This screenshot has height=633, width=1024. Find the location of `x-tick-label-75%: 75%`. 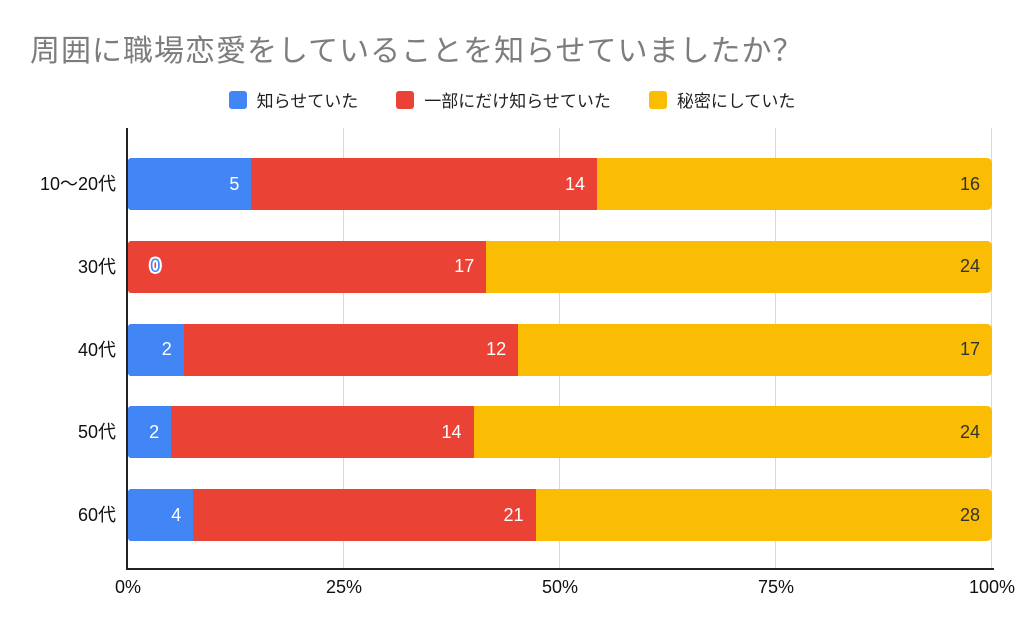

x-tick-label-75%: 75% is located at coordinates (776, 587).